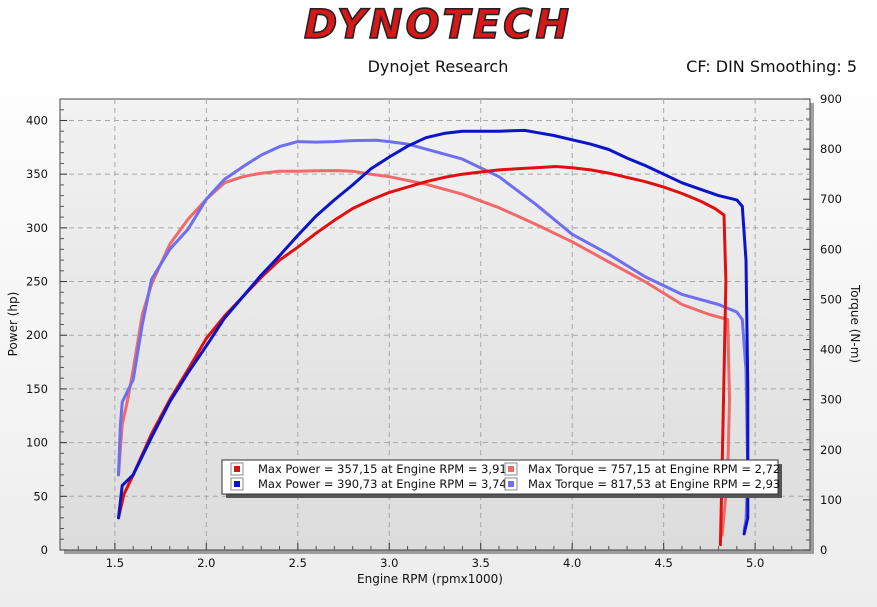 The width and height of the screenshot is (877, 607). What do you see at coordinates (831, 249) in the screenshot?
I see `y-right-tick-label: 600` at bounding box center [831, 249].